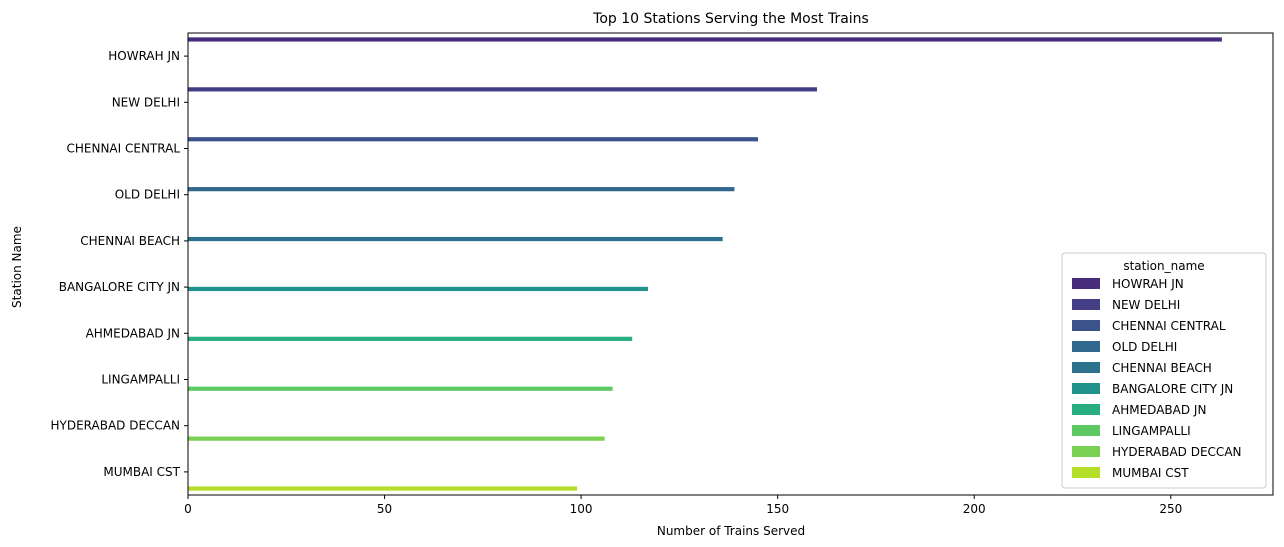 This screenshot has width=1284, height=547. Describe the element at coordinates (1172, 389) in the screenshot. I see `legend-label: BANGALORE CITY JN` at that location.